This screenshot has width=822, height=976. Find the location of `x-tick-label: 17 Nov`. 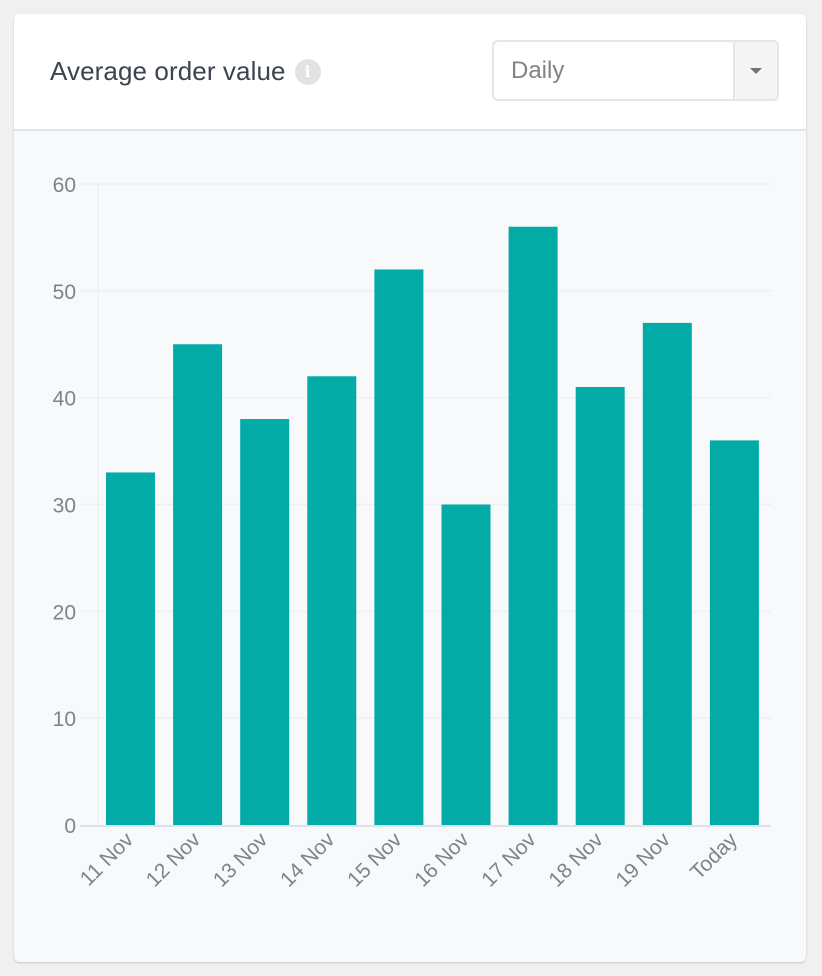

x-tick-label: 17 Nov is located at coordinates (509, 860).